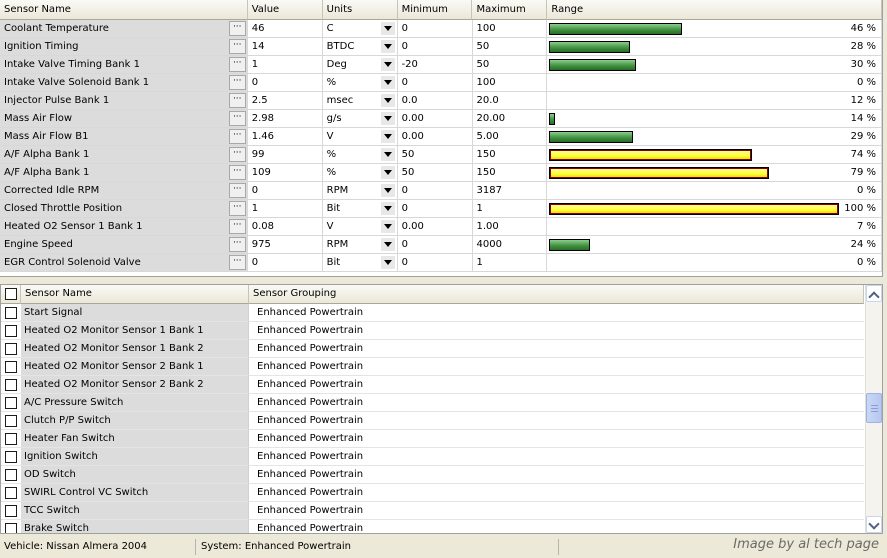  Describe the element at coordinates (435, 245) in the screenshot. I see `sensor-minimum: 0` at that location.